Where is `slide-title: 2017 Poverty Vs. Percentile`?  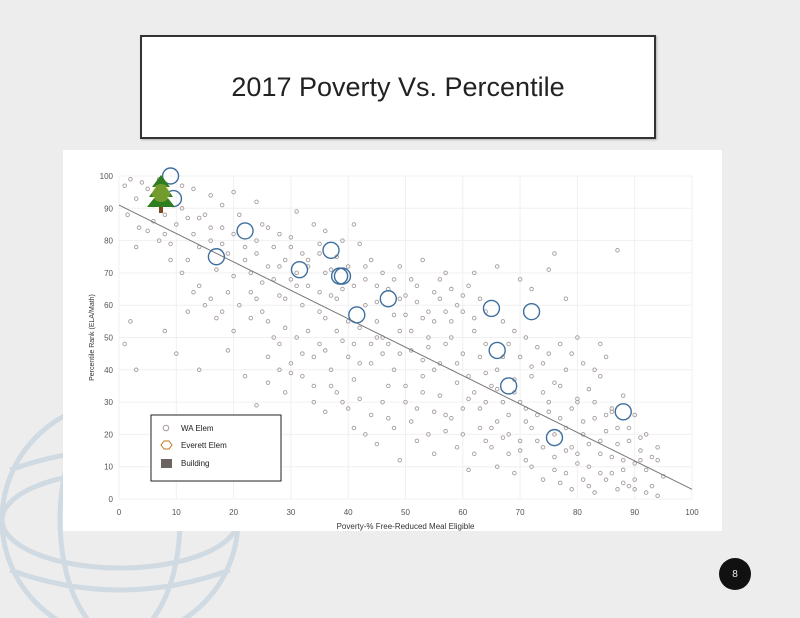
slide-title: 2017 Poverty Vs. Percentile is located at coordinates (398, 86).